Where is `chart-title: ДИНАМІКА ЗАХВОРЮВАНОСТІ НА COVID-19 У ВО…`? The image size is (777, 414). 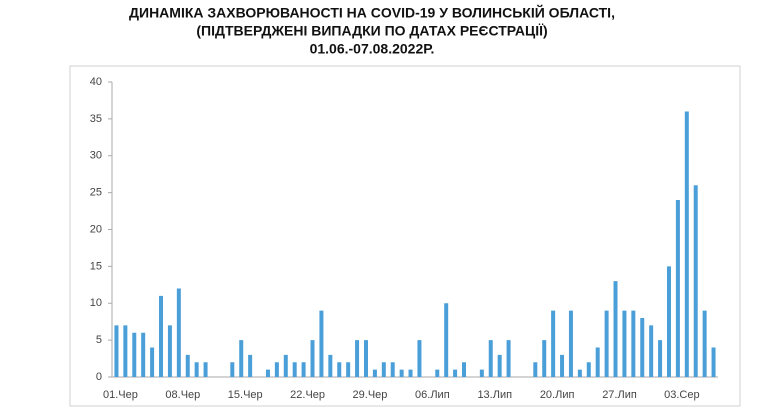
chart-title: ДИНАМІКА ЗАХВОРЮВАНОСТІ НА COVID-19 У ВО… is located at coordinates (372, 12).